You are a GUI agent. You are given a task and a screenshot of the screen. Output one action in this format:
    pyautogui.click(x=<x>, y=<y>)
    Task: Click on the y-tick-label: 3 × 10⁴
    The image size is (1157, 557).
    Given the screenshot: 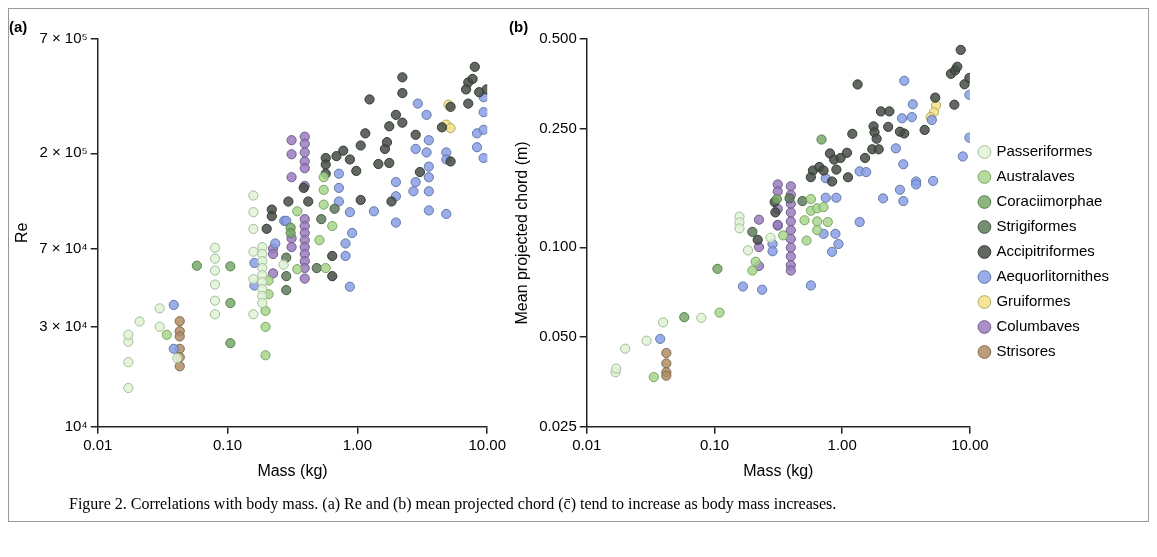 What is the action you would take?
    pyautogui.click(x=63, y=325)
    